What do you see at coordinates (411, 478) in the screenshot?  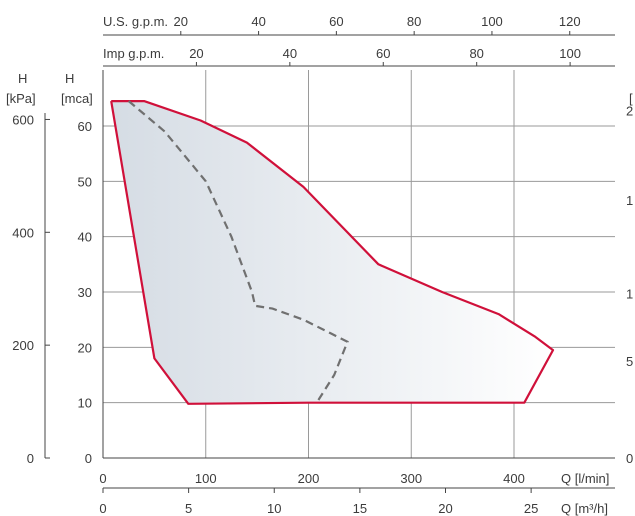 I see `x-tick-label-lmin: 300` at bounding box center [411, 478].